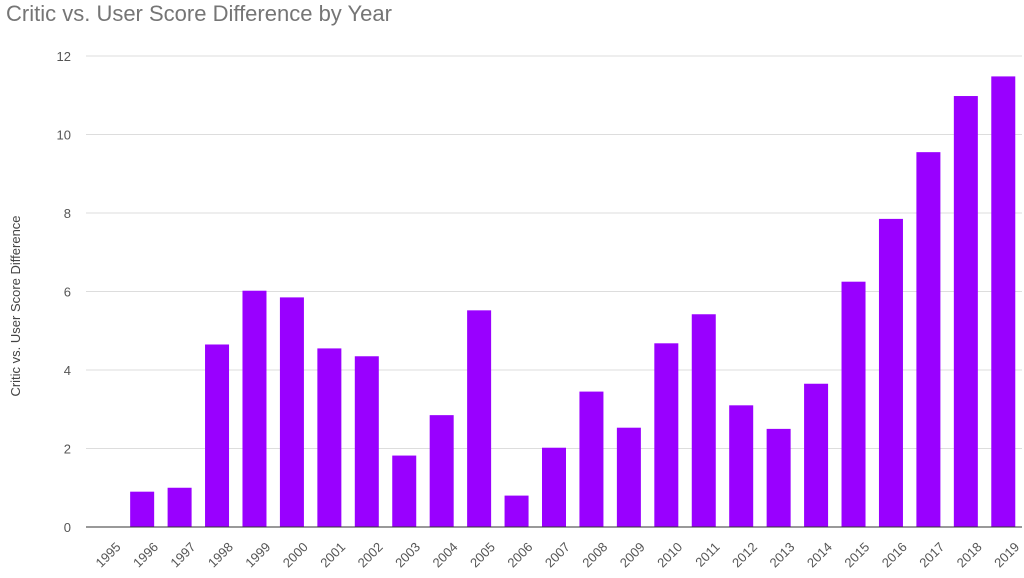 The height and width of the screenshot is (578, 1024). What do you see at coordinates (554, 487) in the screenshot?
I see `bar-2007` at bounding box center [554, 487].